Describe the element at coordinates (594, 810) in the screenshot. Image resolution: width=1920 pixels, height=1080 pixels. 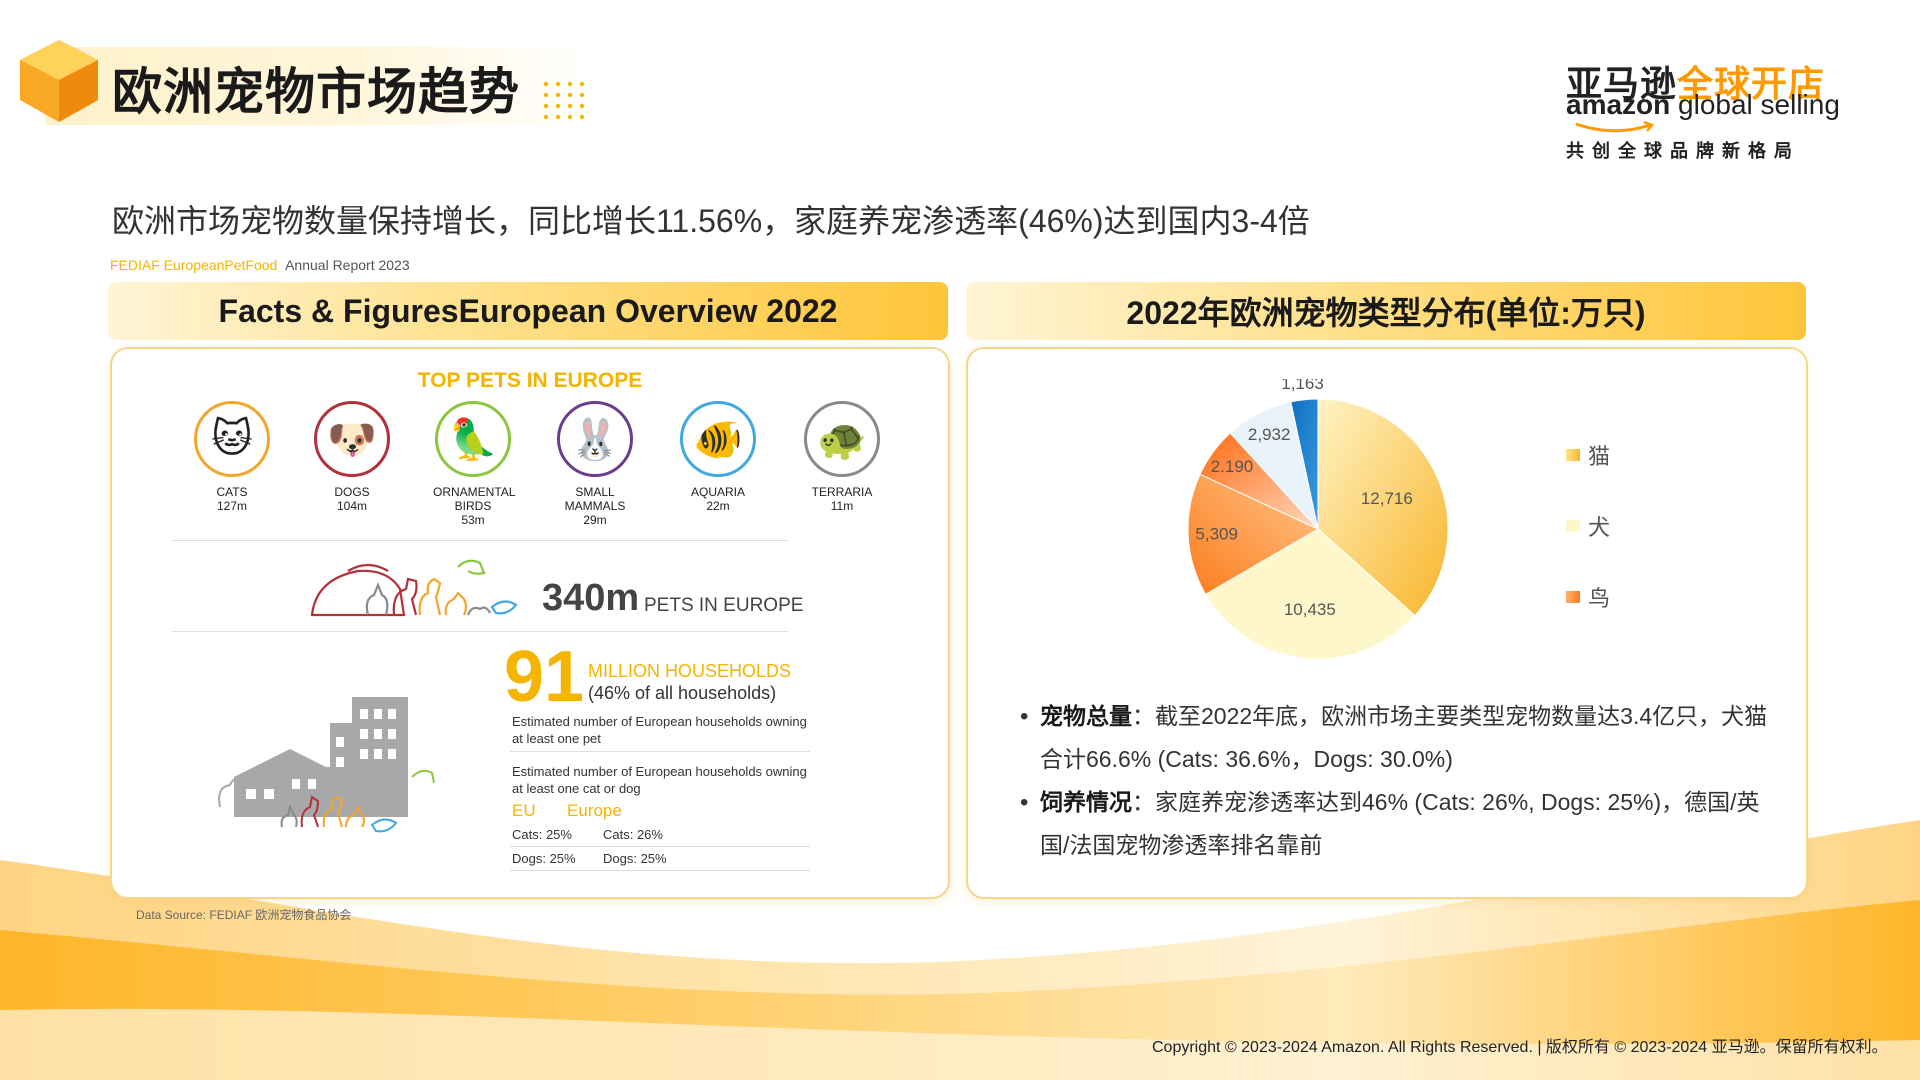
I see `table-header-europe: Europe` at that location.